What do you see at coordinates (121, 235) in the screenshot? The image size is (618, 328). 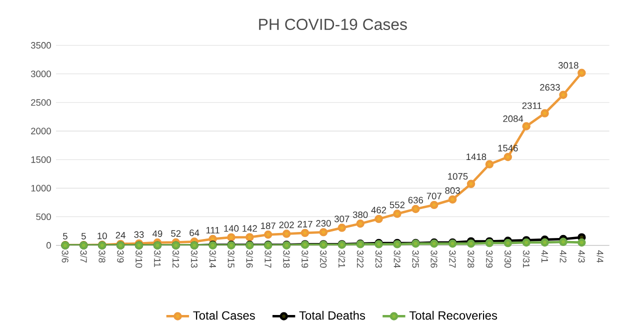 I see `data-label: 24` at bounding box center [121, 235].